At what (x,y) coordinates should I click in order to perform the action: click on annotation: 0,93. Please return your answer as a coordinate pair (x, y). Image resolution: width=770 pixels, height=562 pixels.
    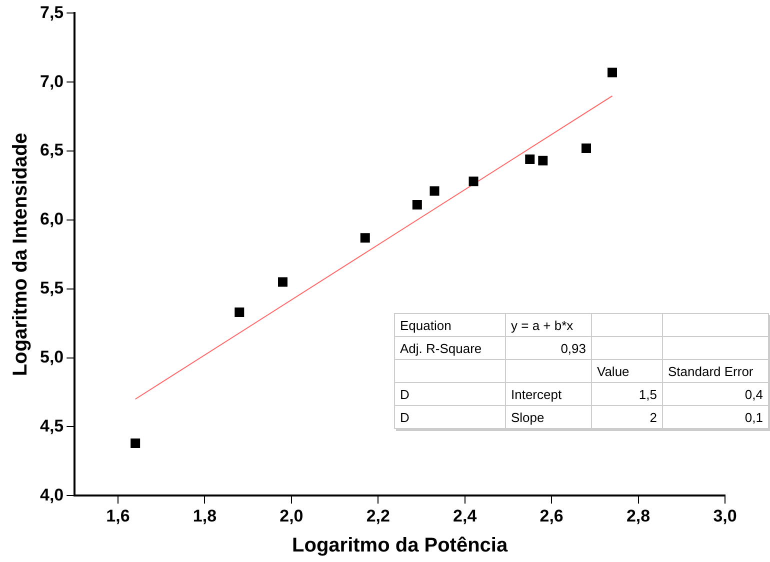
    Looking at the image, I should click on (549, 348).